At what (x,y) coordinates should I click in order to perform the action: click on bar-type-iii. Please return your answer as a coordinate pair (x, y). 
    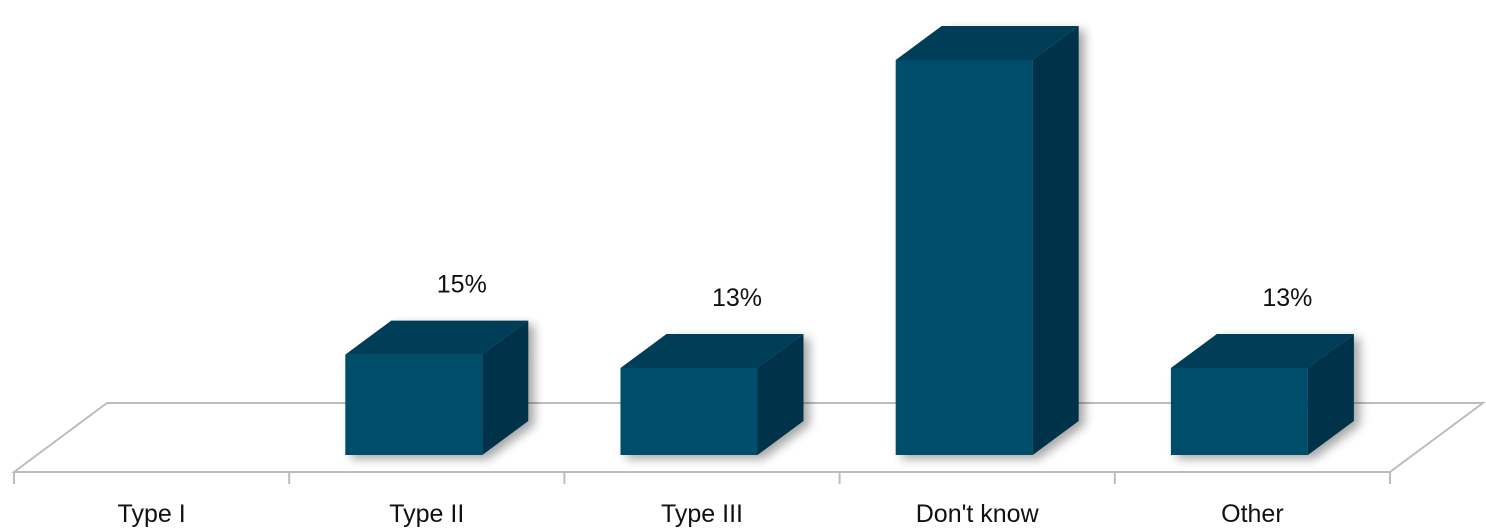
    Looking at the image, I should click on (712, 394).